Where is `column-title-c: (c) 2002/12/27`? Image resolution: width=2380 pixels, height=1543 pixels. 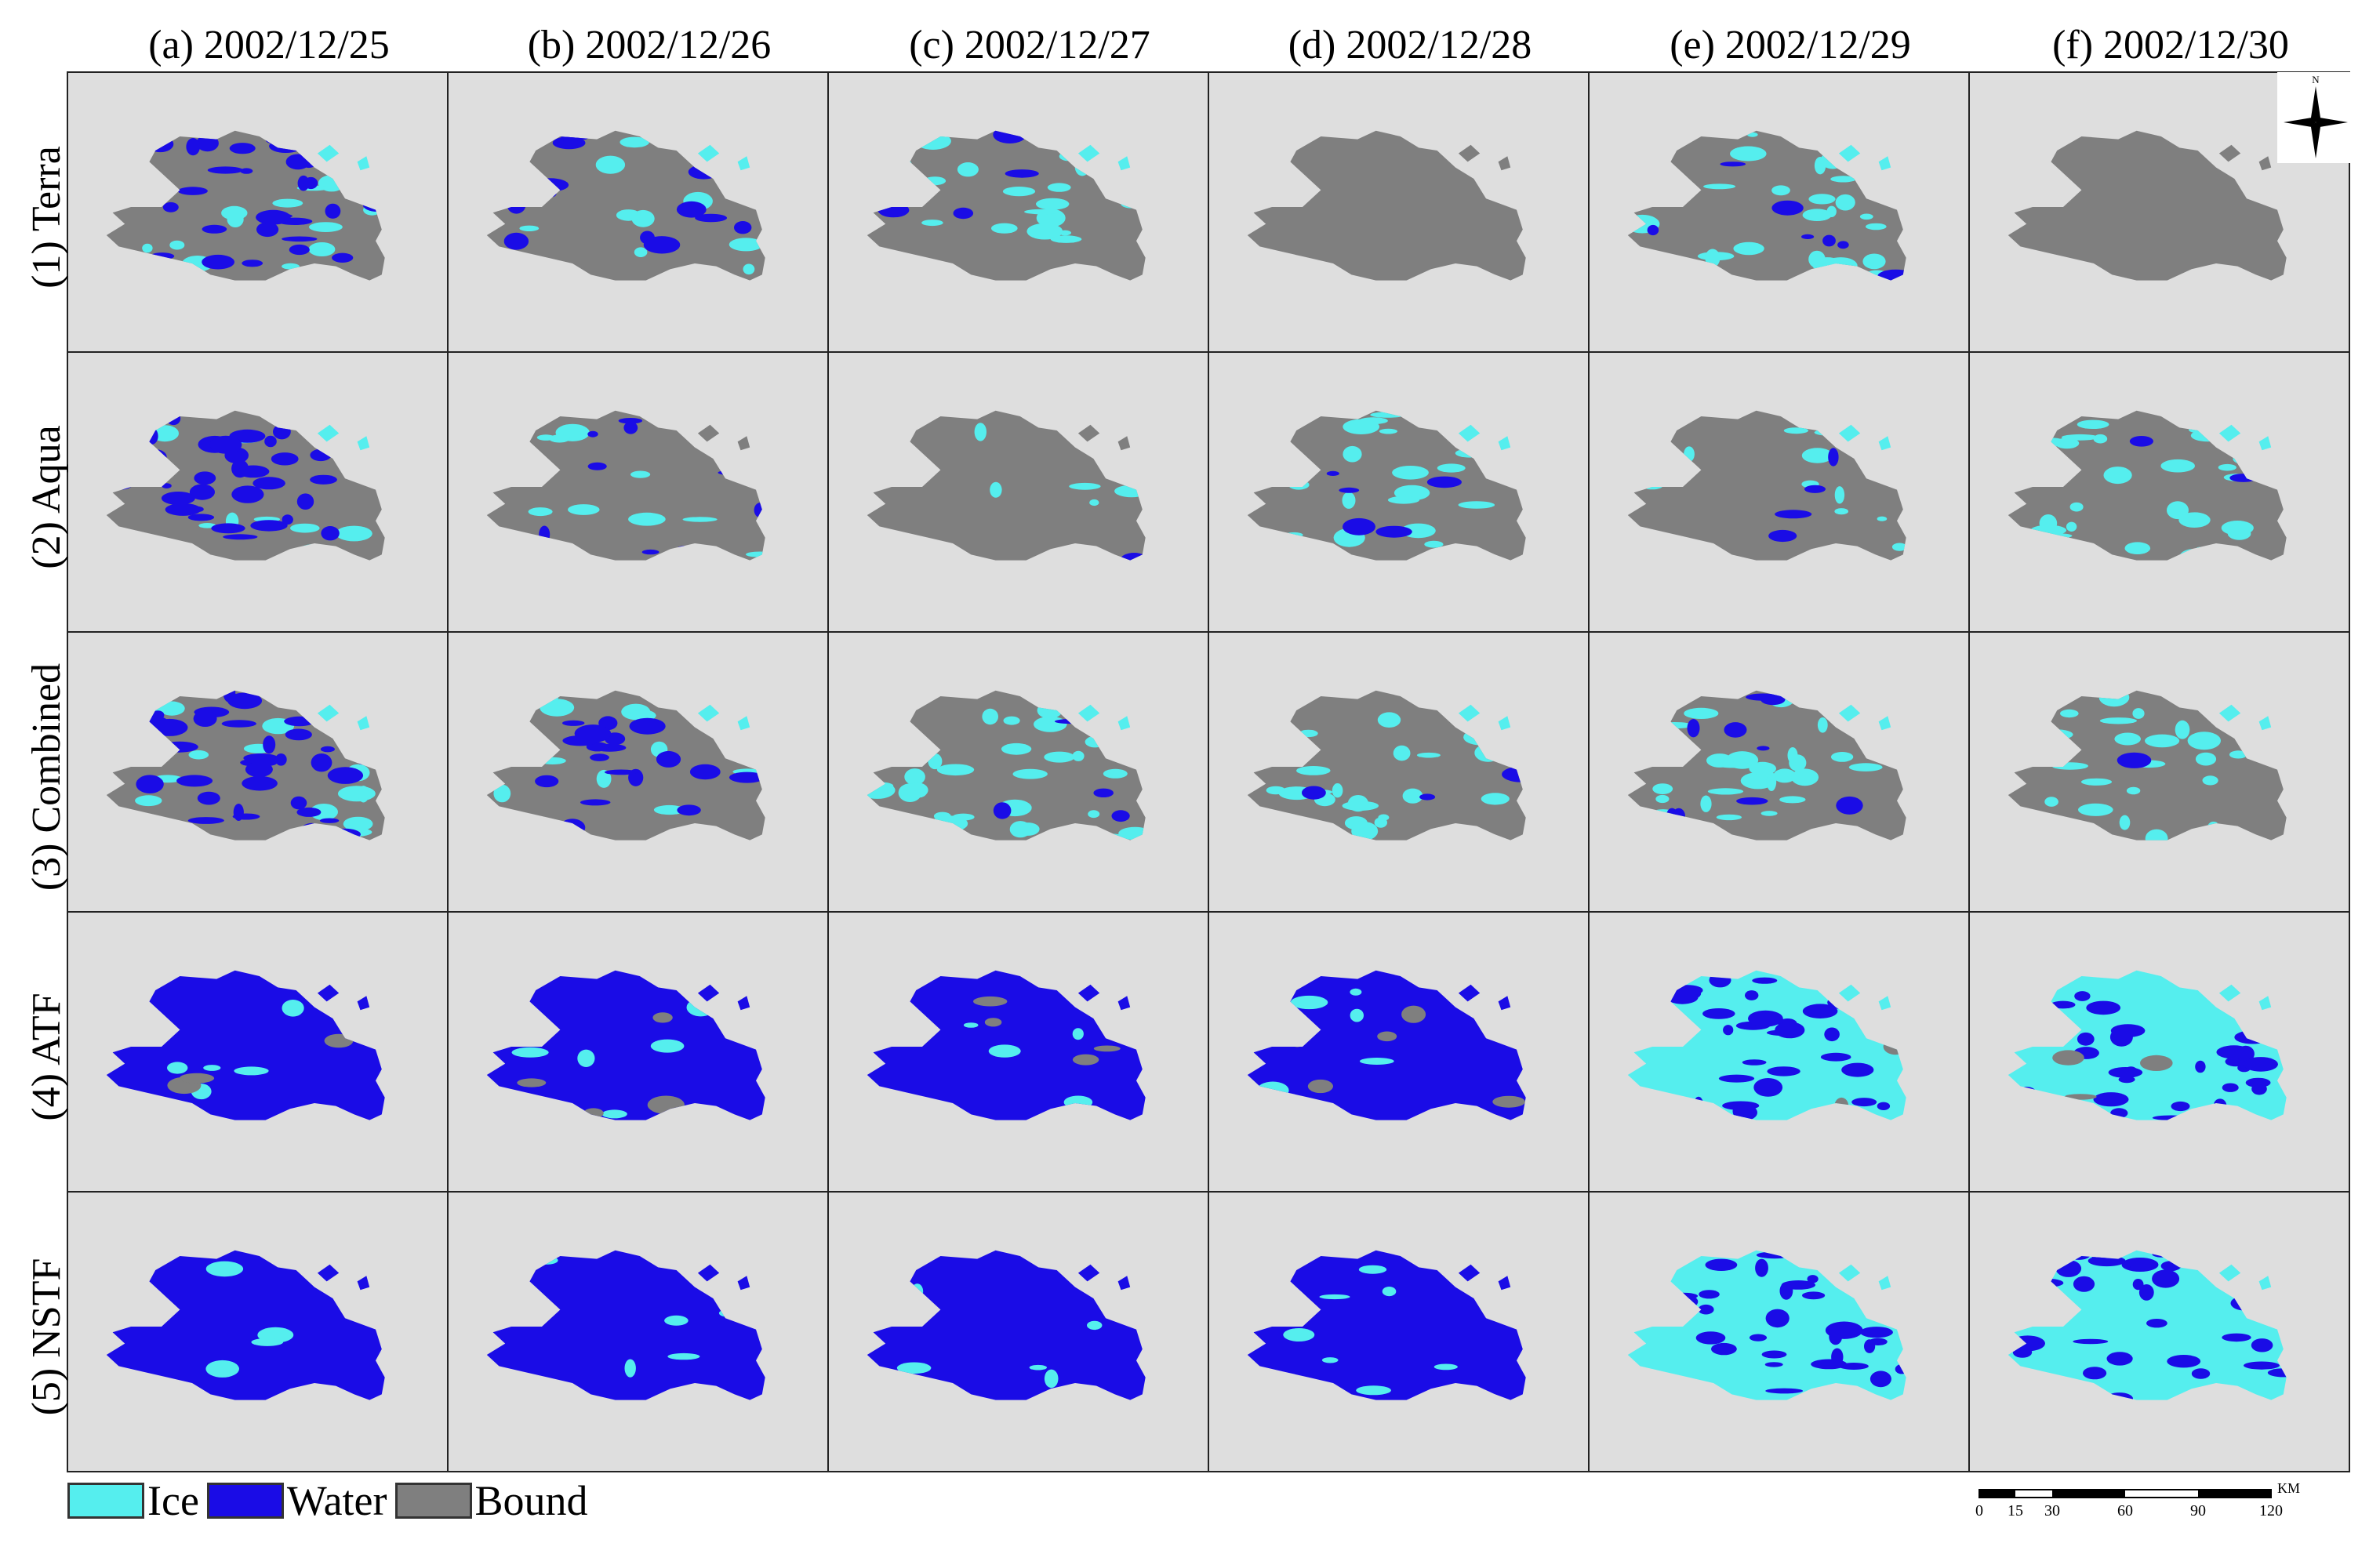
column-title-c: (c) 2002/12/27 is located at coordinates (1029, 45).